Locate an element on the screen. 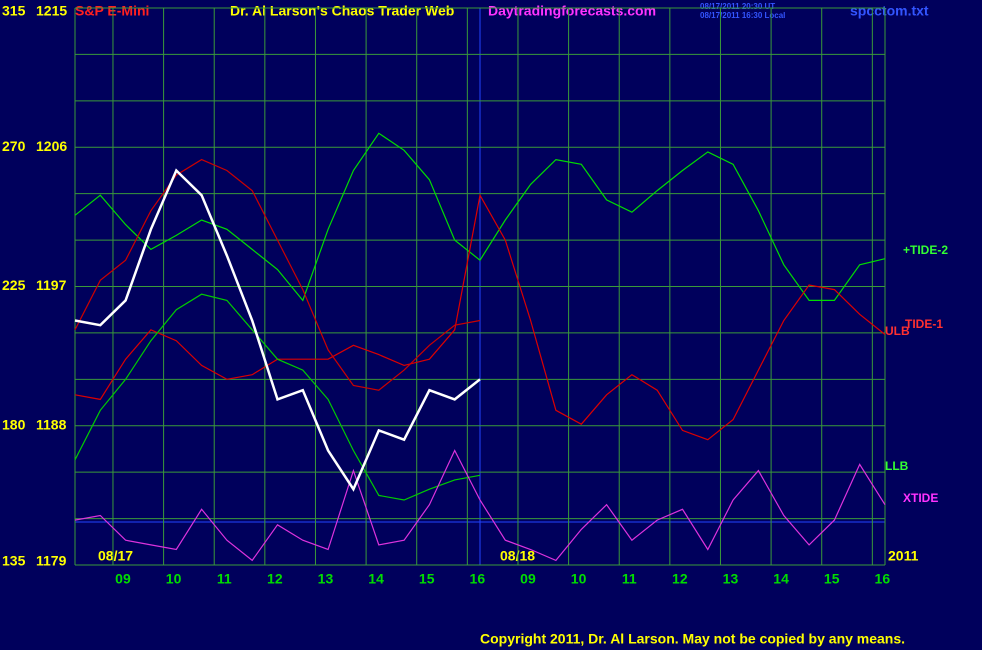 The width and height of the screenshot is (982, 650). legend-label: XTIDE is located at coordinates (920, 498).